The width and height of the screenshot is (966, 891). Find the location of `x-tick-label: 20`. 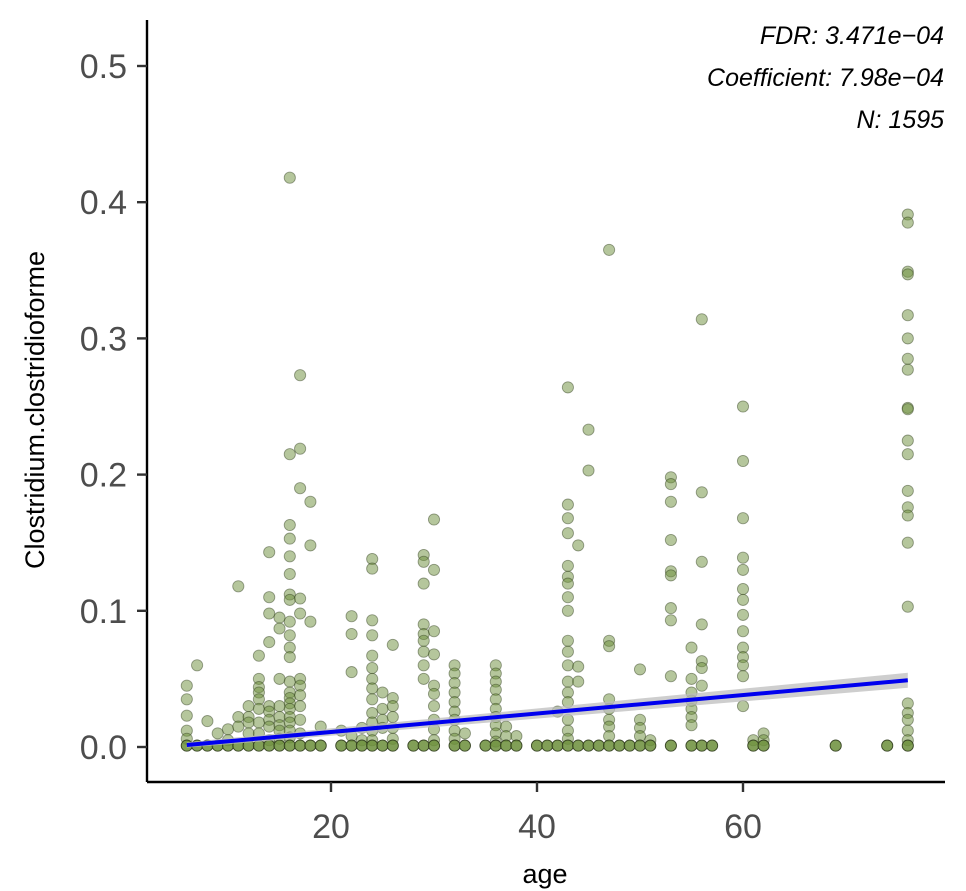

x-tick-label: 20 is located at coordinates (331, 827).